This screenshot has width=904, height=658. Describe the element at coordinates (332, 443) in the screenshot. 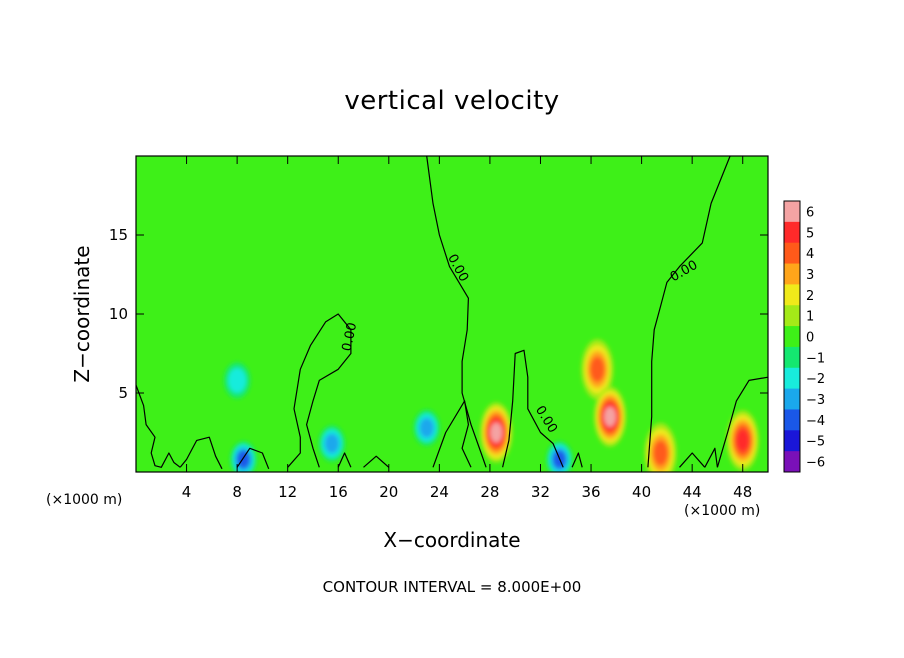

I see `field-feature-2-level--3` at that location.